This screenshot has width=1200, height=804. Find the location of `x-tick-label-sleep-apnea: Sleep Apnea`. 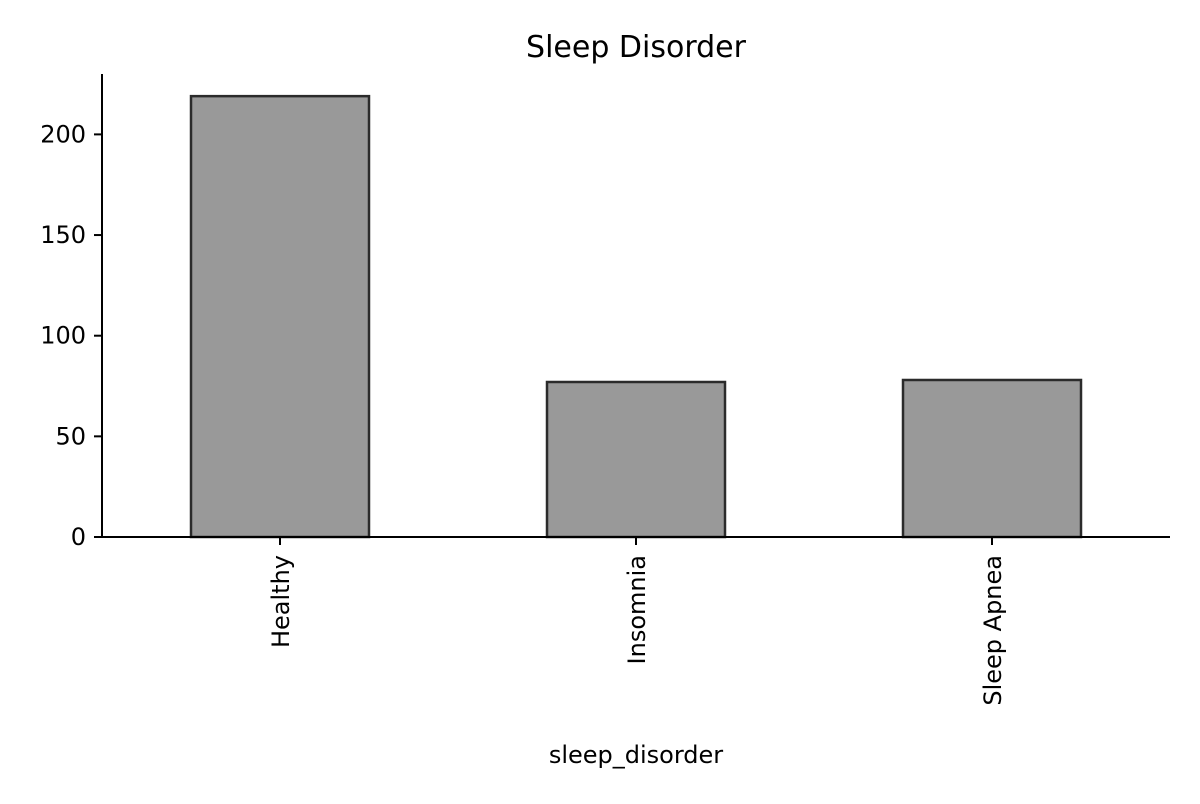

x-tick-label-sleep-apnea: Sleep Apnea is located at coordinates (993, 630).